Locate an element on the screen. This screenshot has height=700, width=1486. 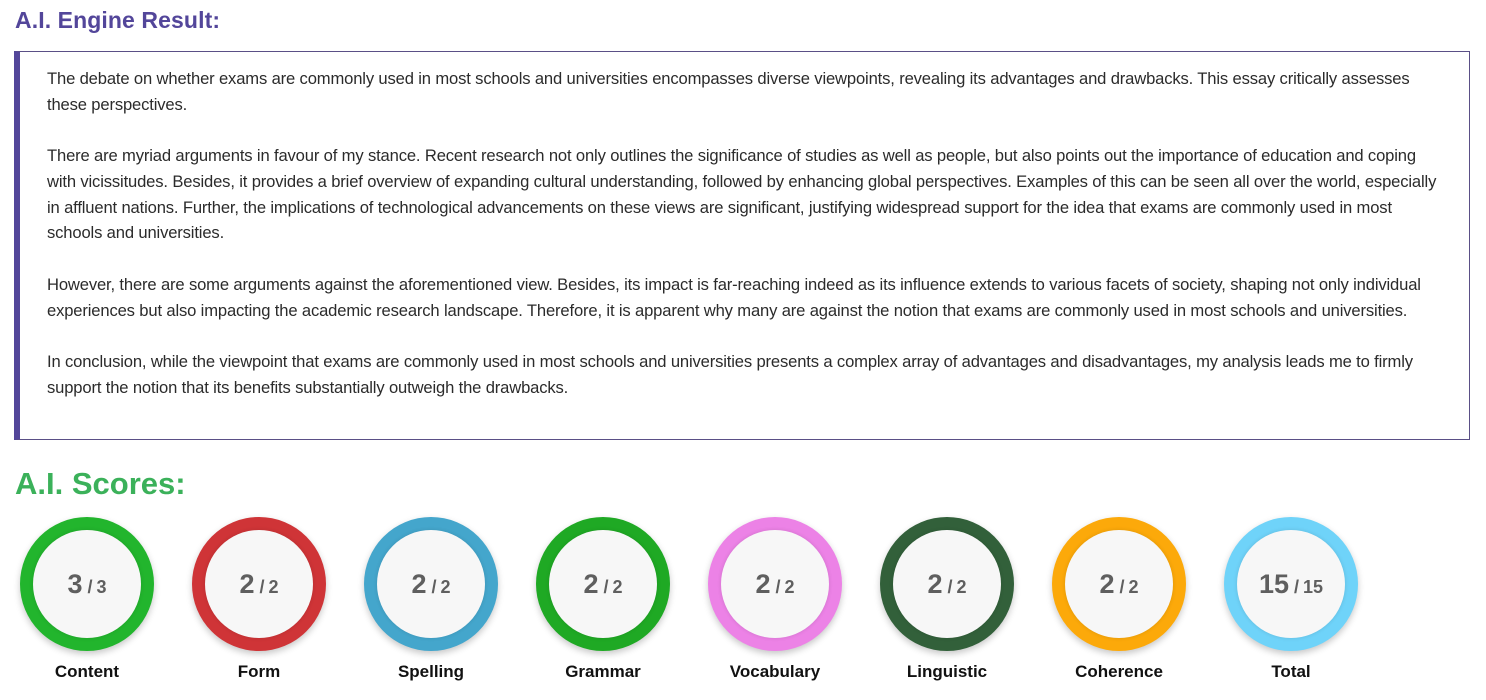
ai-scores-title: A.I. Scores: is located at coordinates (100, 483).